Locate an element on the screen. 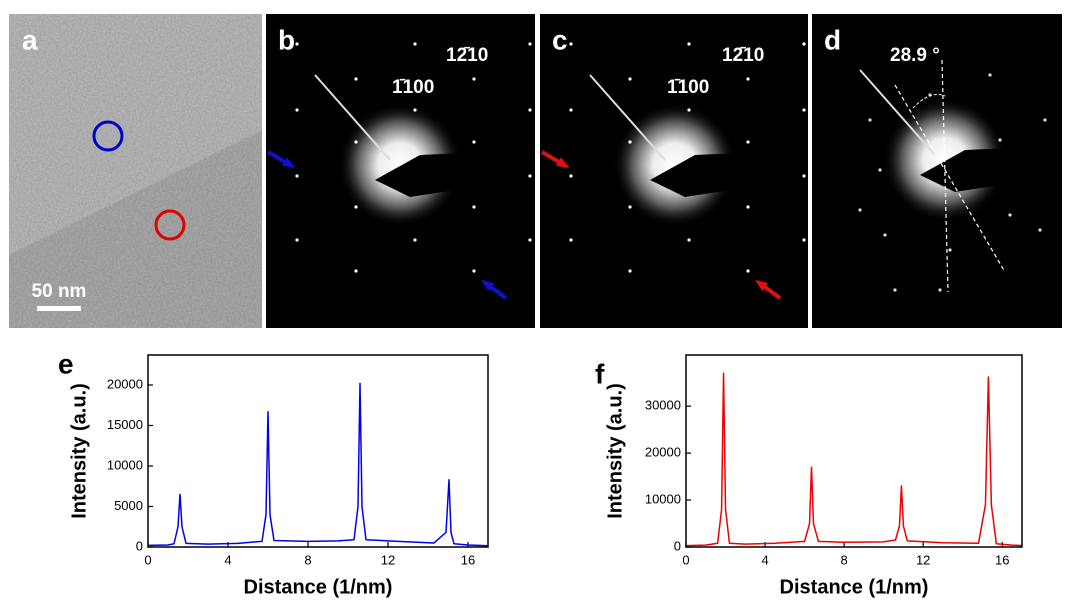 This screenshot has width=1065, height=601. panel-label: c is located at coordinates (560, 39).